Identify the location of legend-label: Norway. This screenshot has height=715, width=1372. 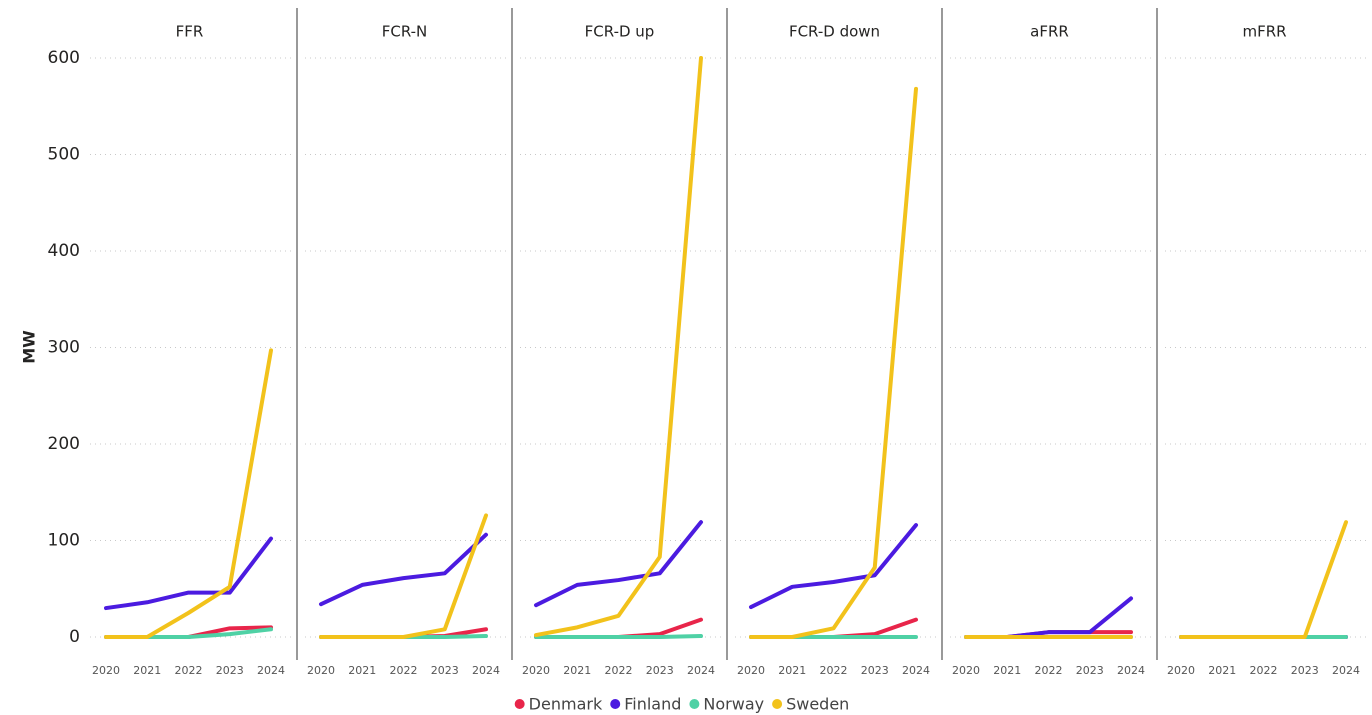
(733, 704).